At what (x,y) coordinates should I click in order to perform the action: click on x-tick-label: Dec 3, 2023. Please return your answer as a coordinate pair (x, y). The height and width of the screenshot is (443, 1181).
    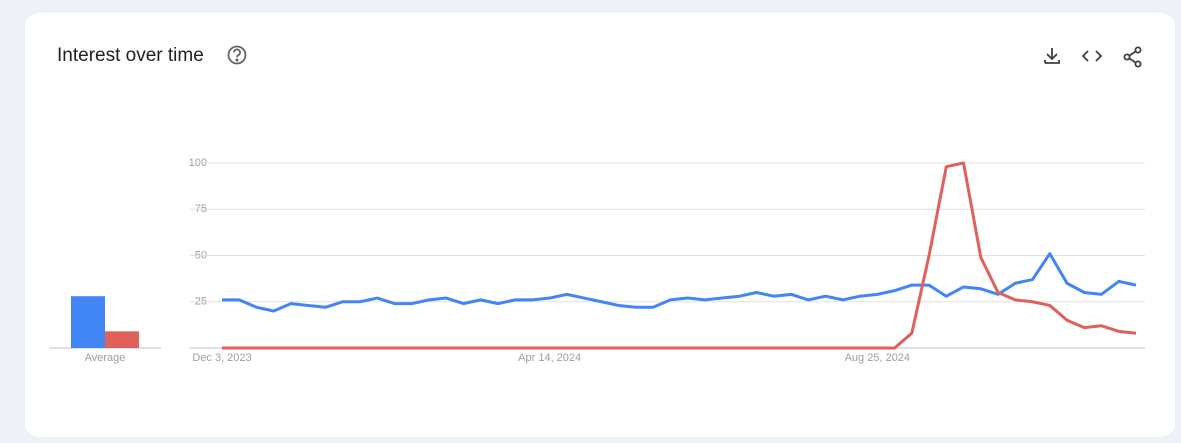
    Looking at the image, I should click on (221, 358).